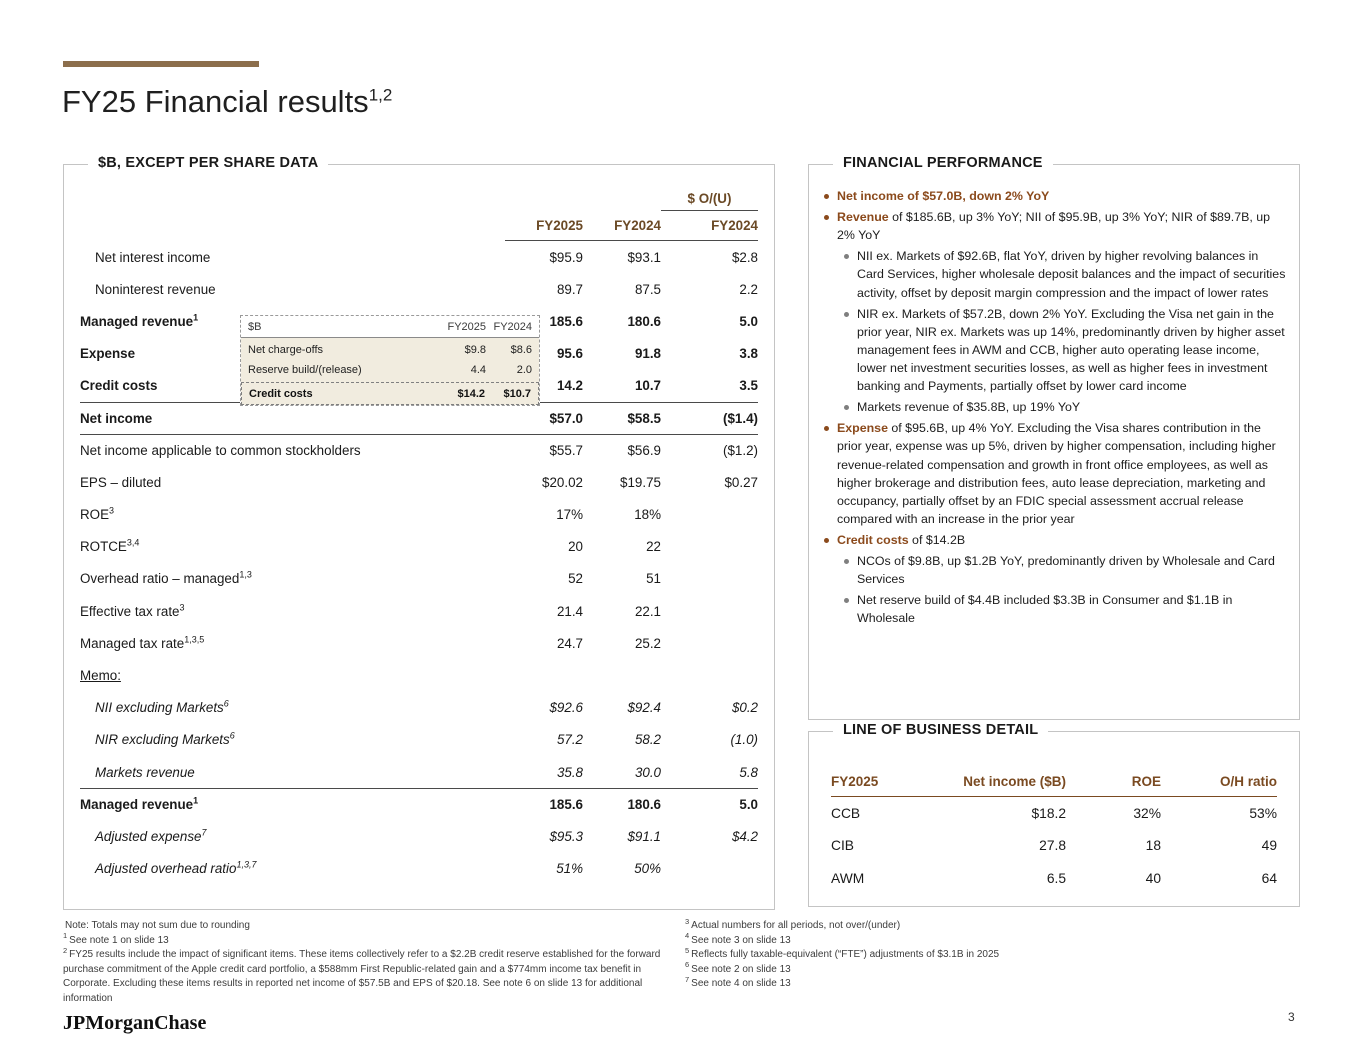 The height and width of the screenshot is (1055, 1365). I want to click on table-row-managed-revenue: Managed revenue1 185.6 180.6 5.0, so click(419, 320).